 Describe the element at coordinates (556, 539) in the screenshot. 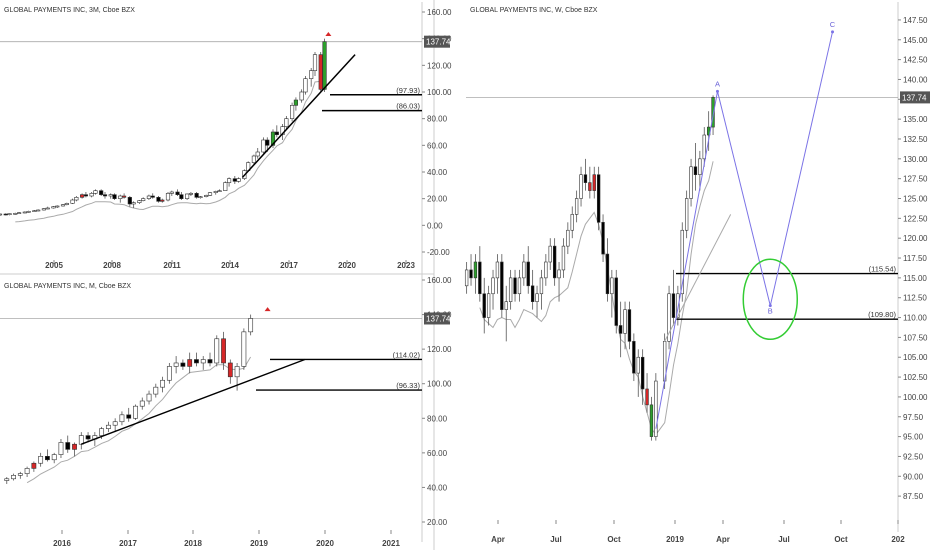

I see `weekly-x-tick-label: Jul` at that location.